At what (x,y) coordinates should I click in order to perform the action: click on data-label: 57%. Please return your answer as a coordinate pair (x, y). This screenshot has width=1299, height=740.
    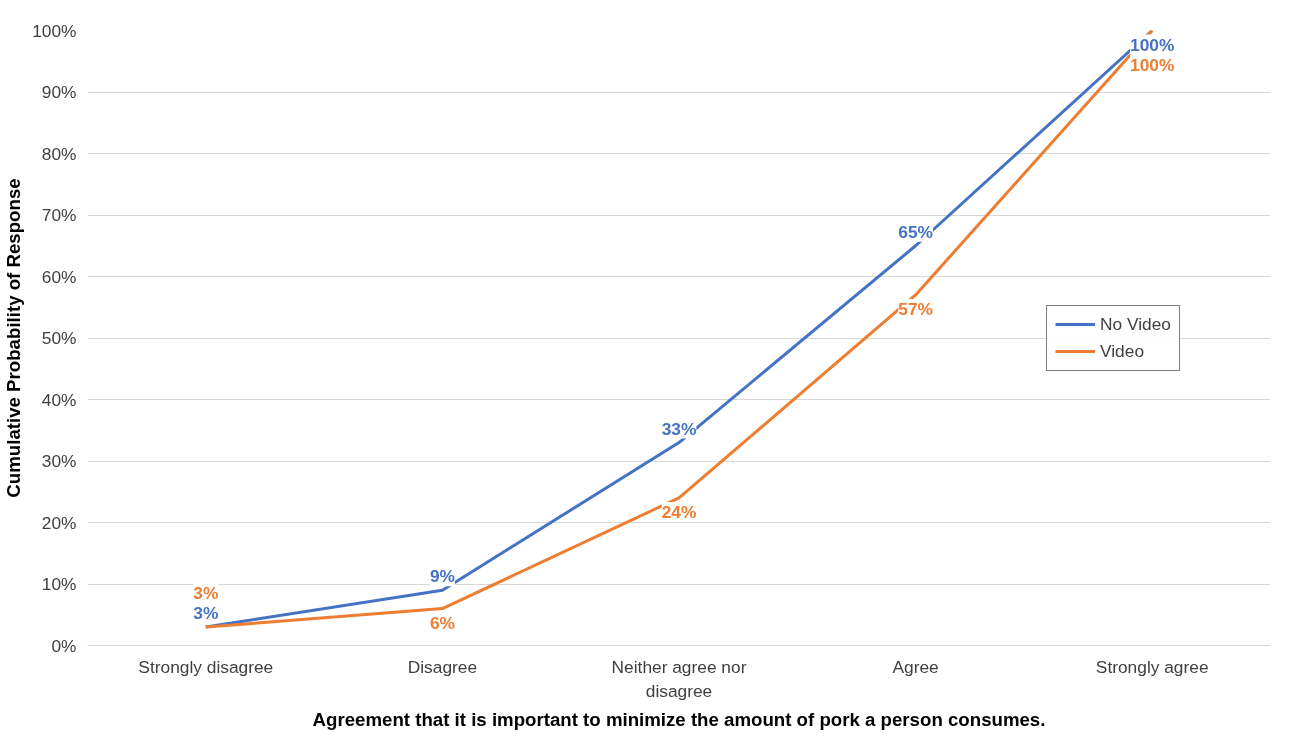
    Looking at the image, I should click on (915, 308).